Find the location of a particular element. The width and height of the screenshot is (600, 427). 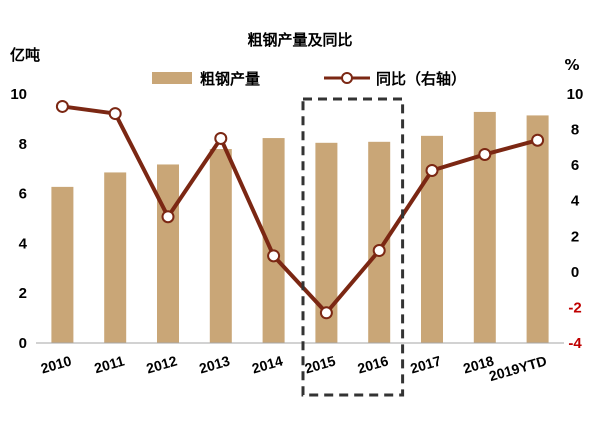

yoy-point-2014 is located at coordinates (274, 256).